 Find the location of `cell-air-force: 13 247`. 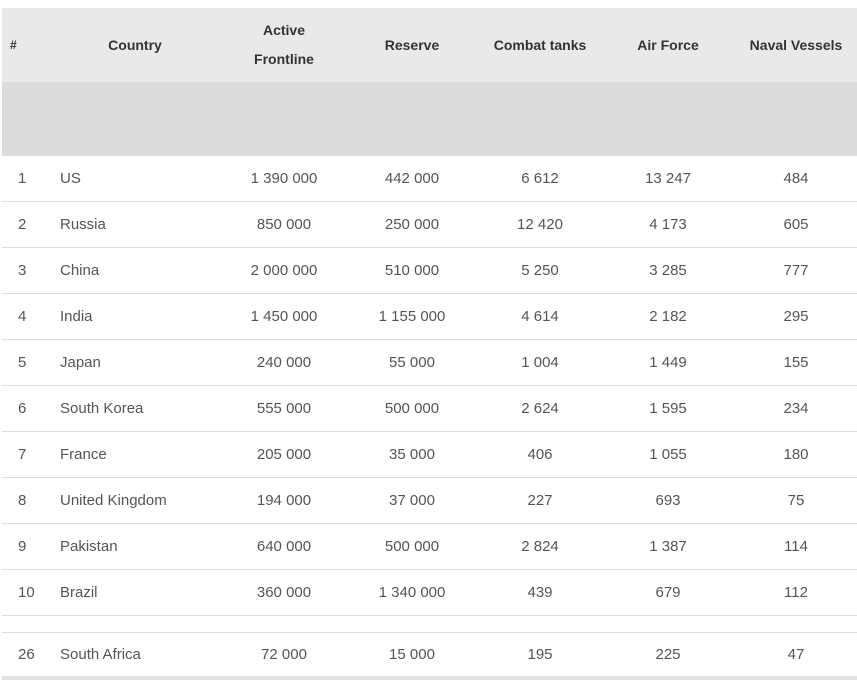

cell-air-force: 13 247 is located at coordinates (668, 179).